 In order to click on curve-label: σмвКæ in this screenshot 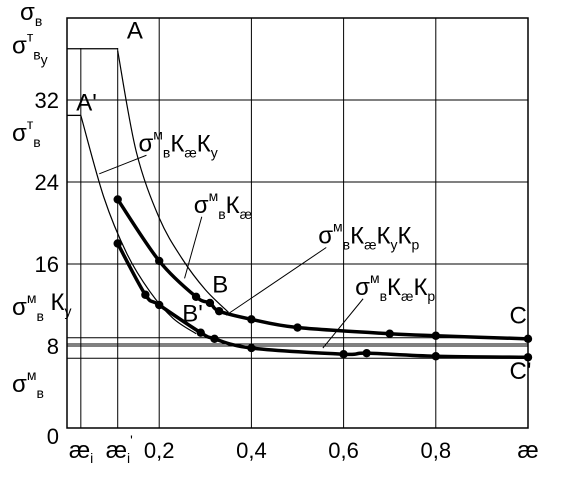, I will do `click(223, 205)`.